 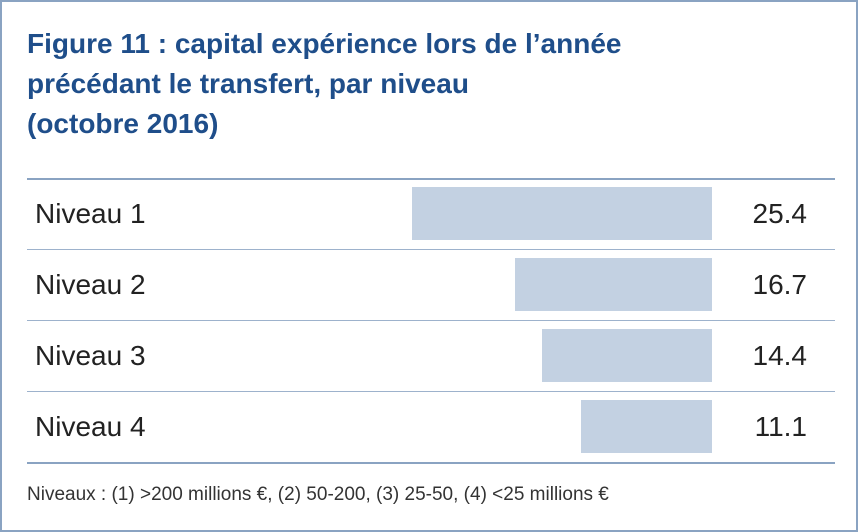 I want to click on chart-title-line-2: précédant le transfert, par niveau, so click(x=248, y=83).